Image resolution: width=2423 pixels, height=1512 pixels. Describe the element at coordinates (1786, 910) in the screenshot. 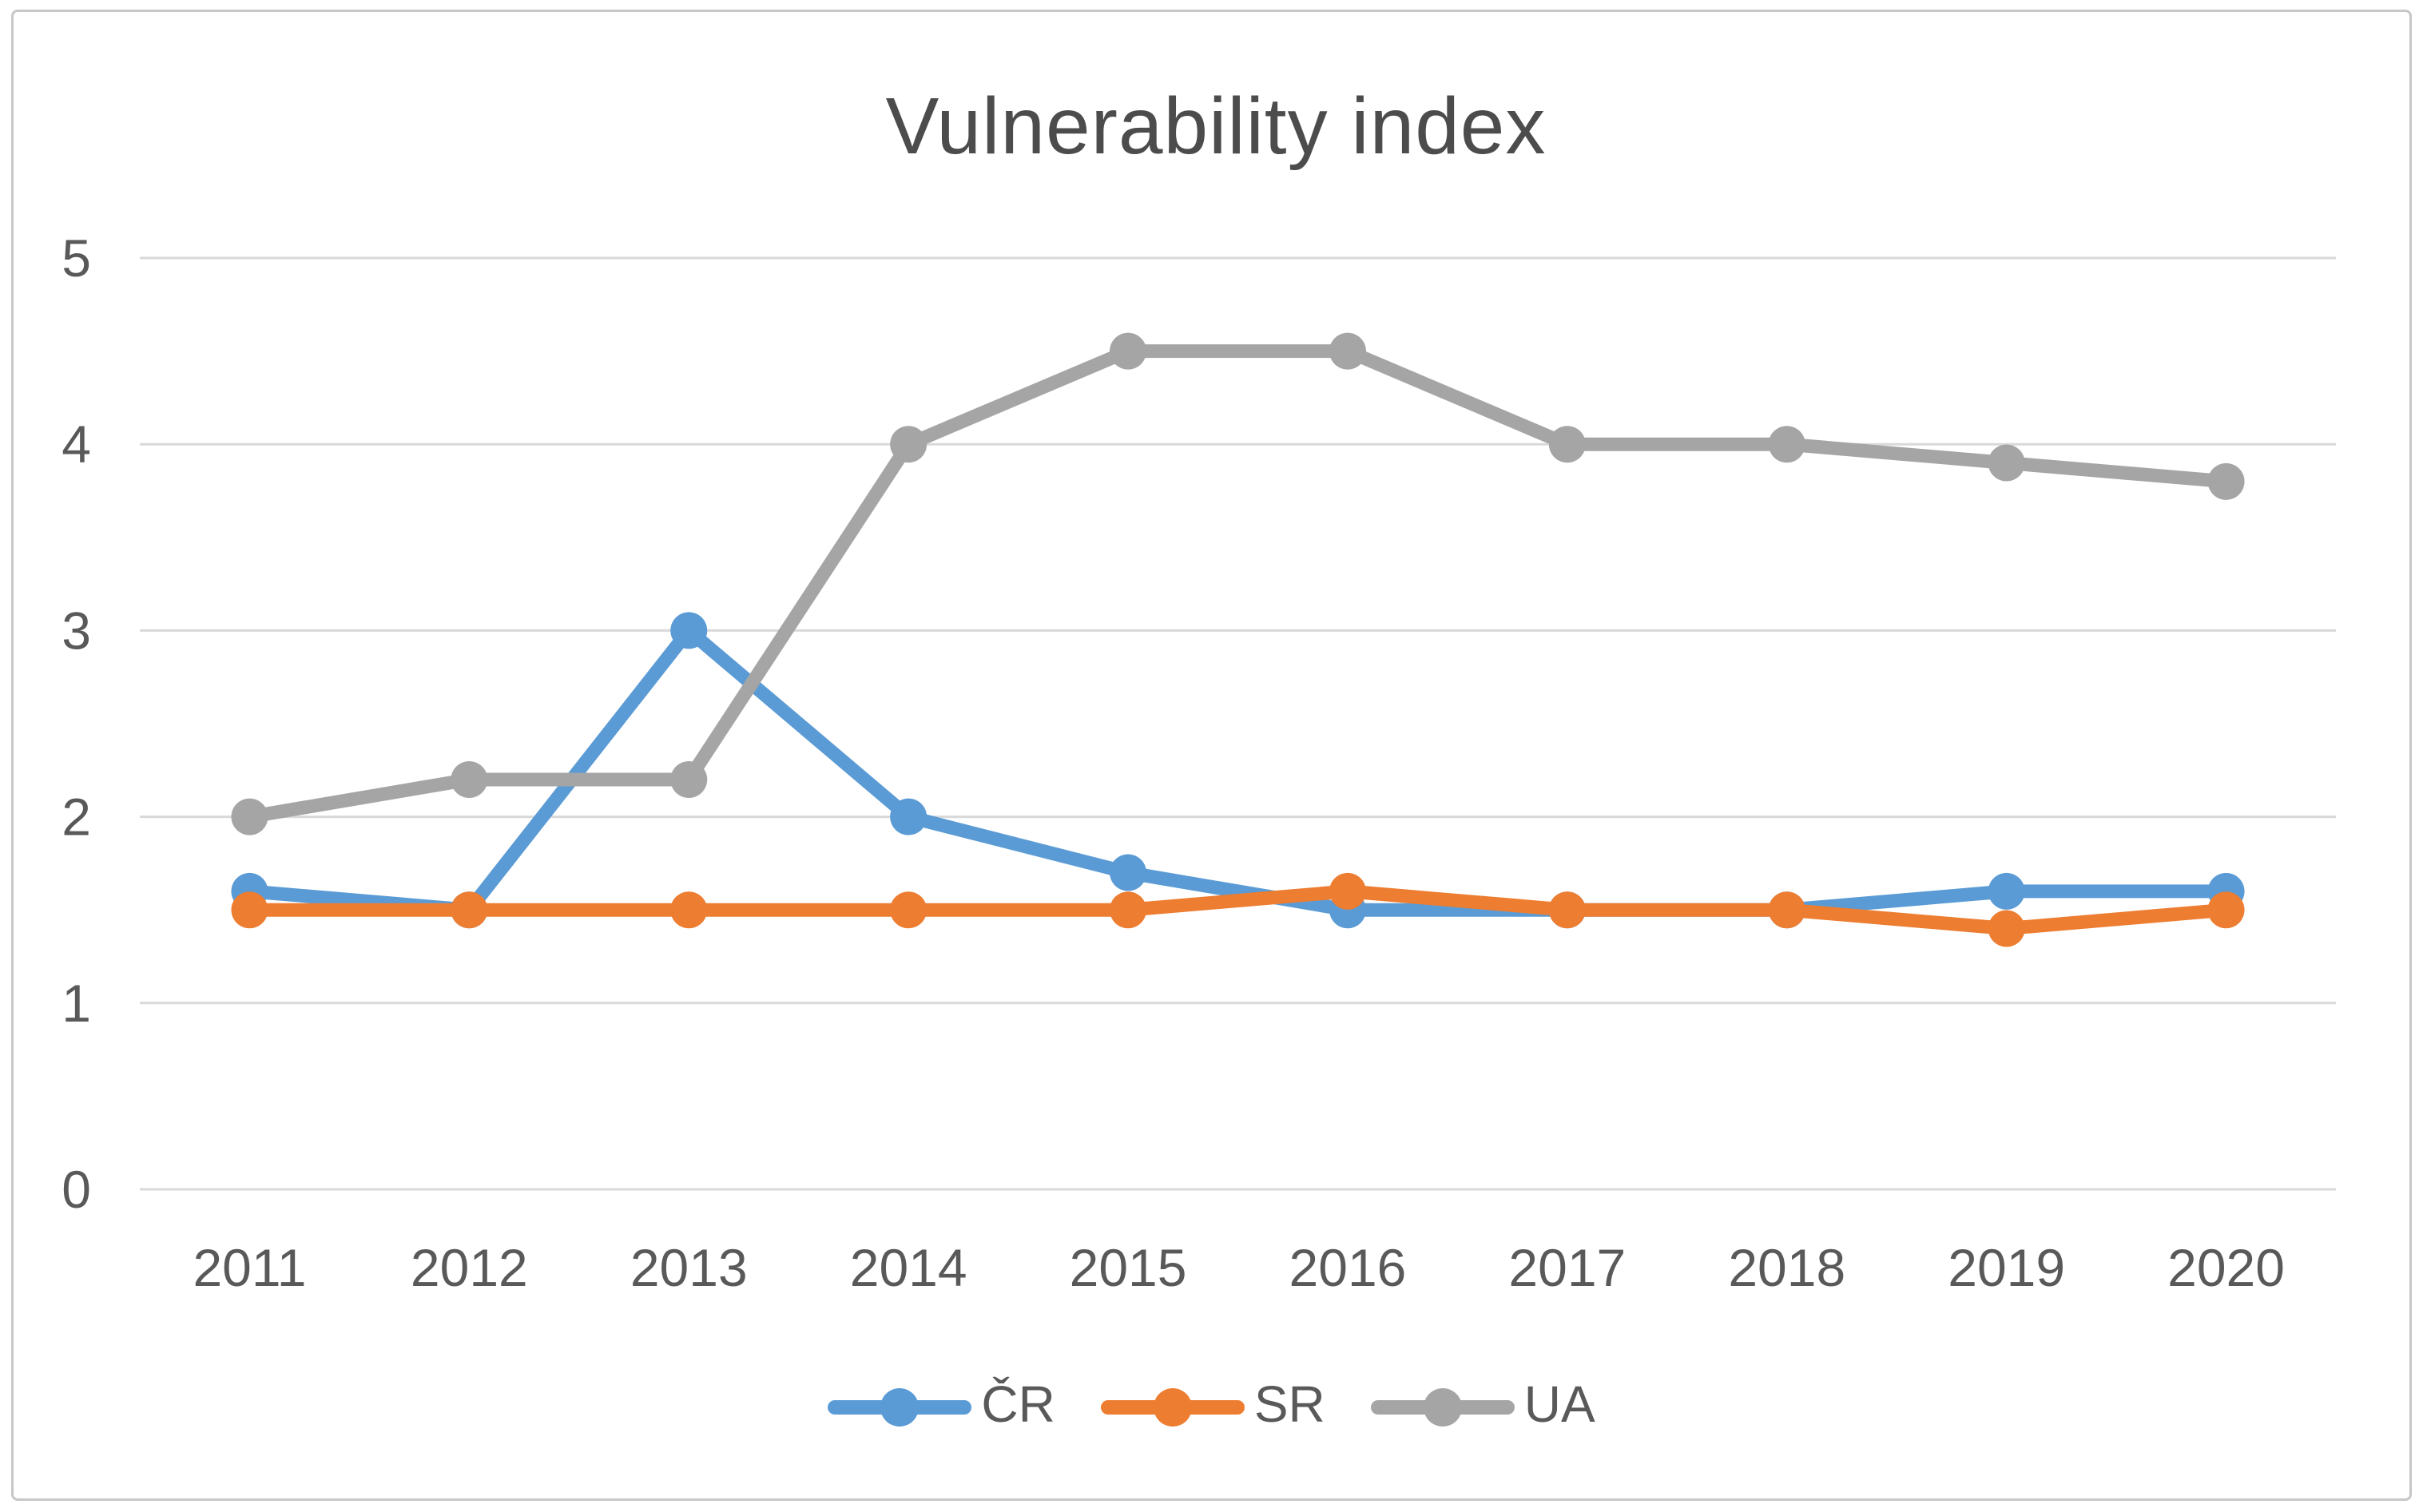

I see `data-point-SR-2018` at that location.